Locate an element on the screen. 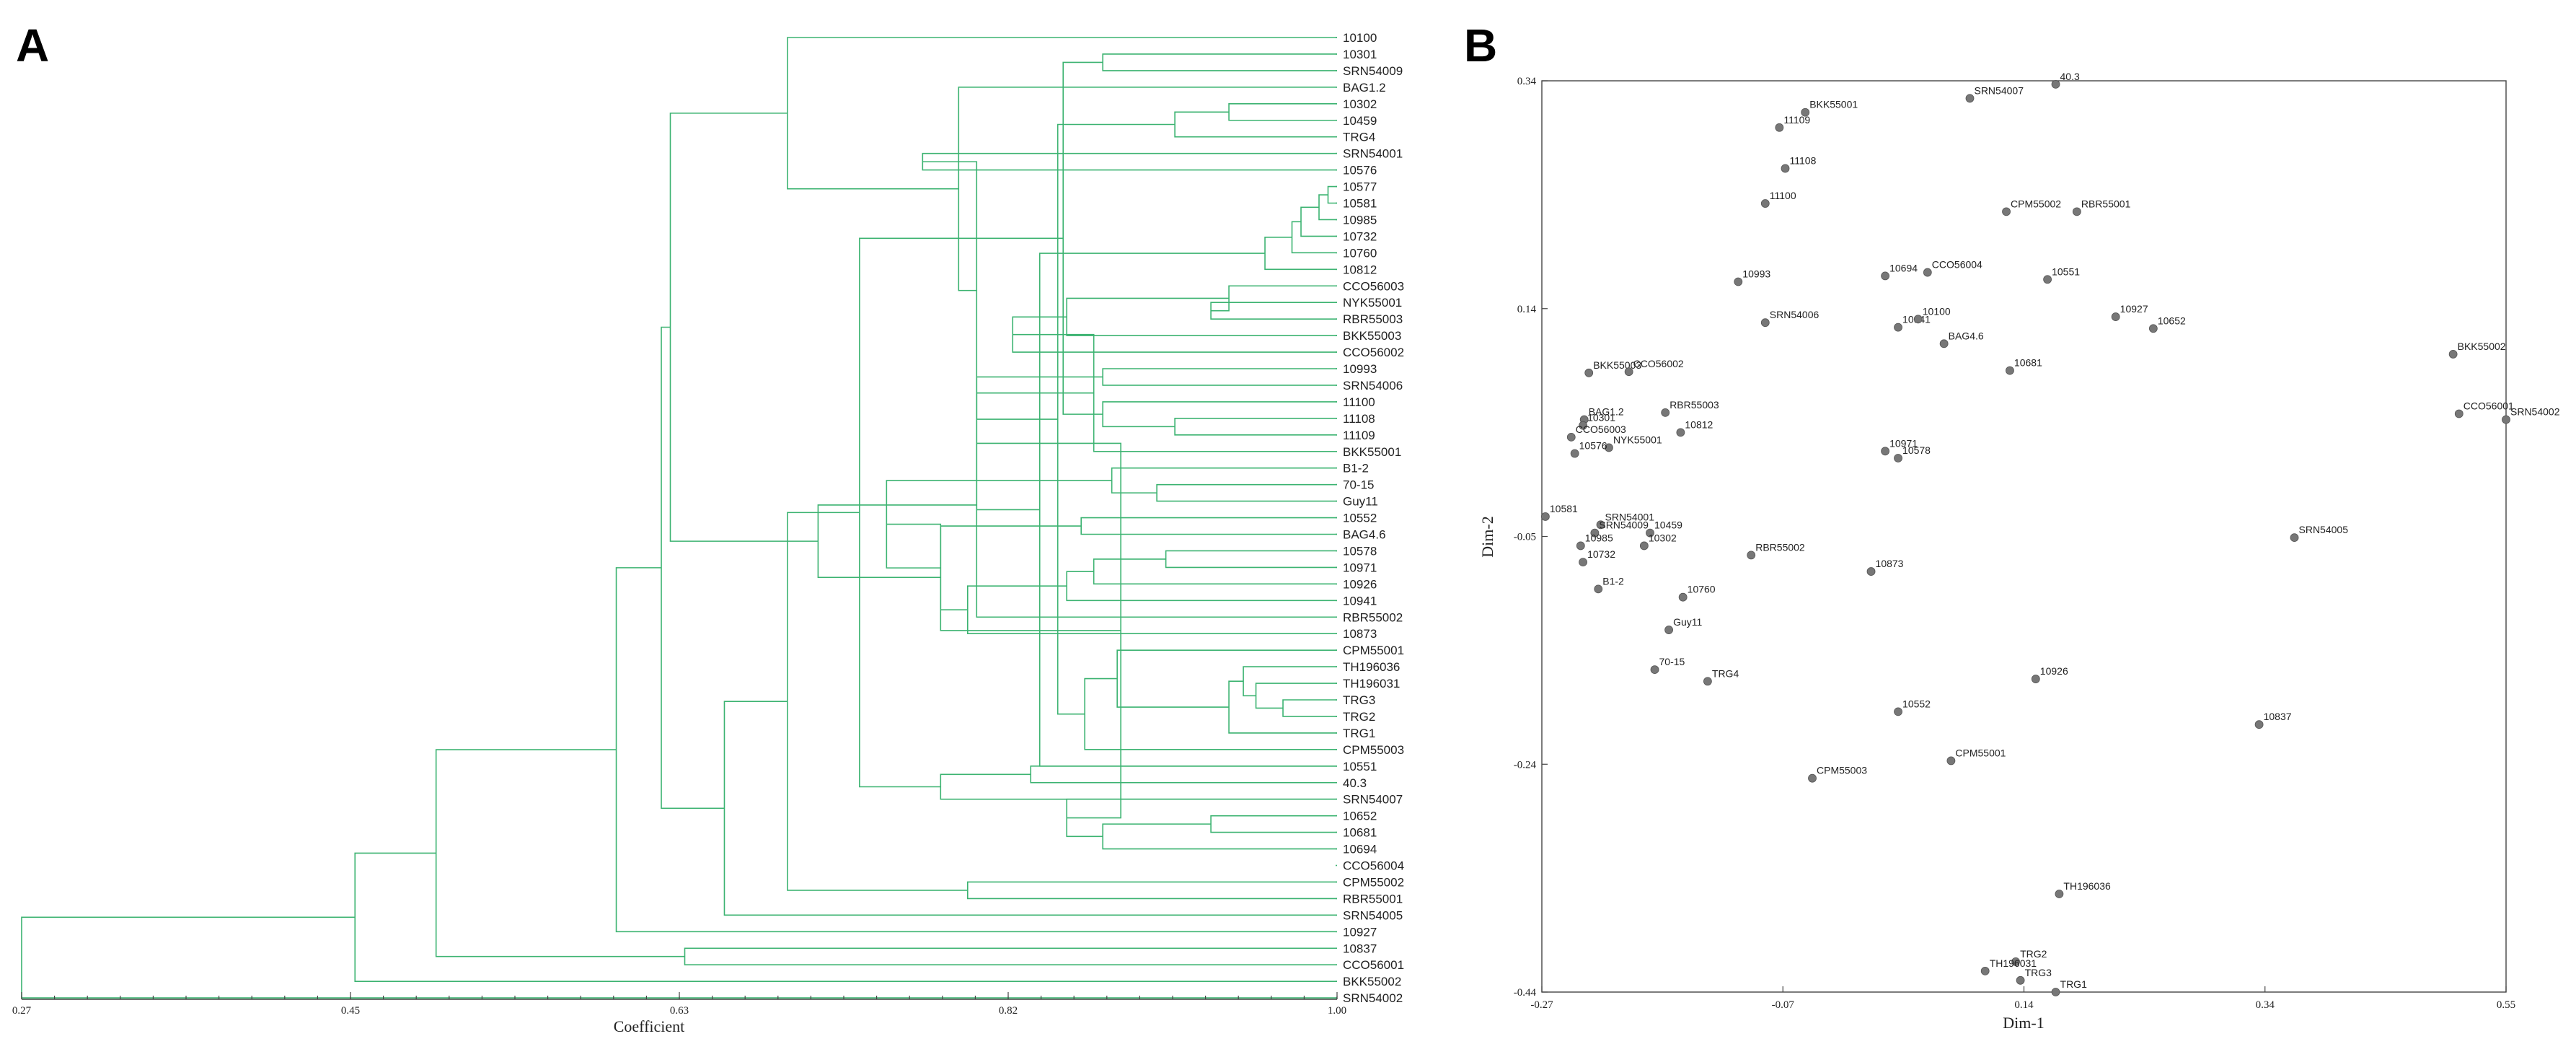 This screenshot has height=1057, width=2576. leaf-label: 10652 is located at coordinates (1360, 816).